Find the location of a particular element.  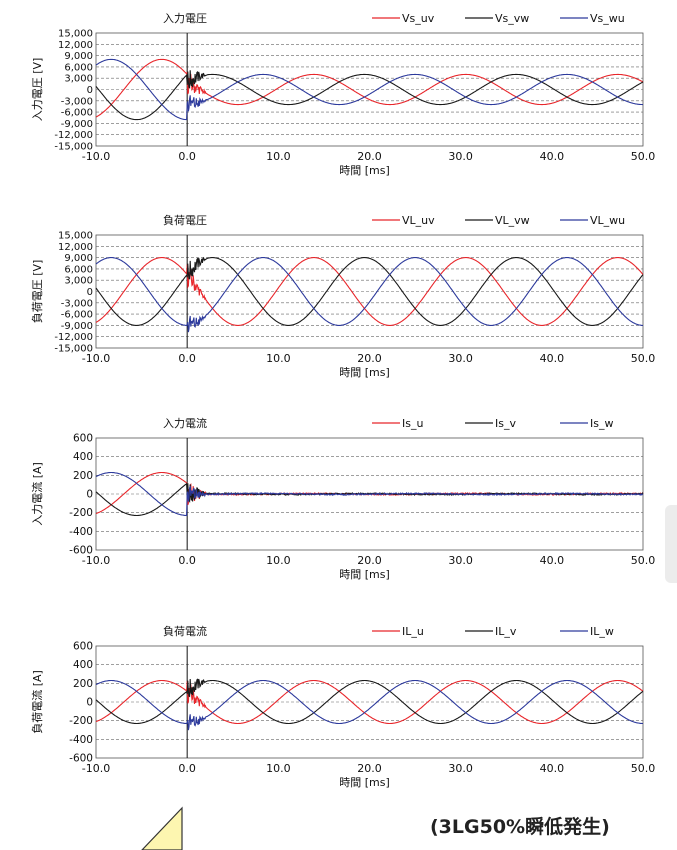

y-axis-label: 入力電流 [A] is located at coordinates (37, 494).